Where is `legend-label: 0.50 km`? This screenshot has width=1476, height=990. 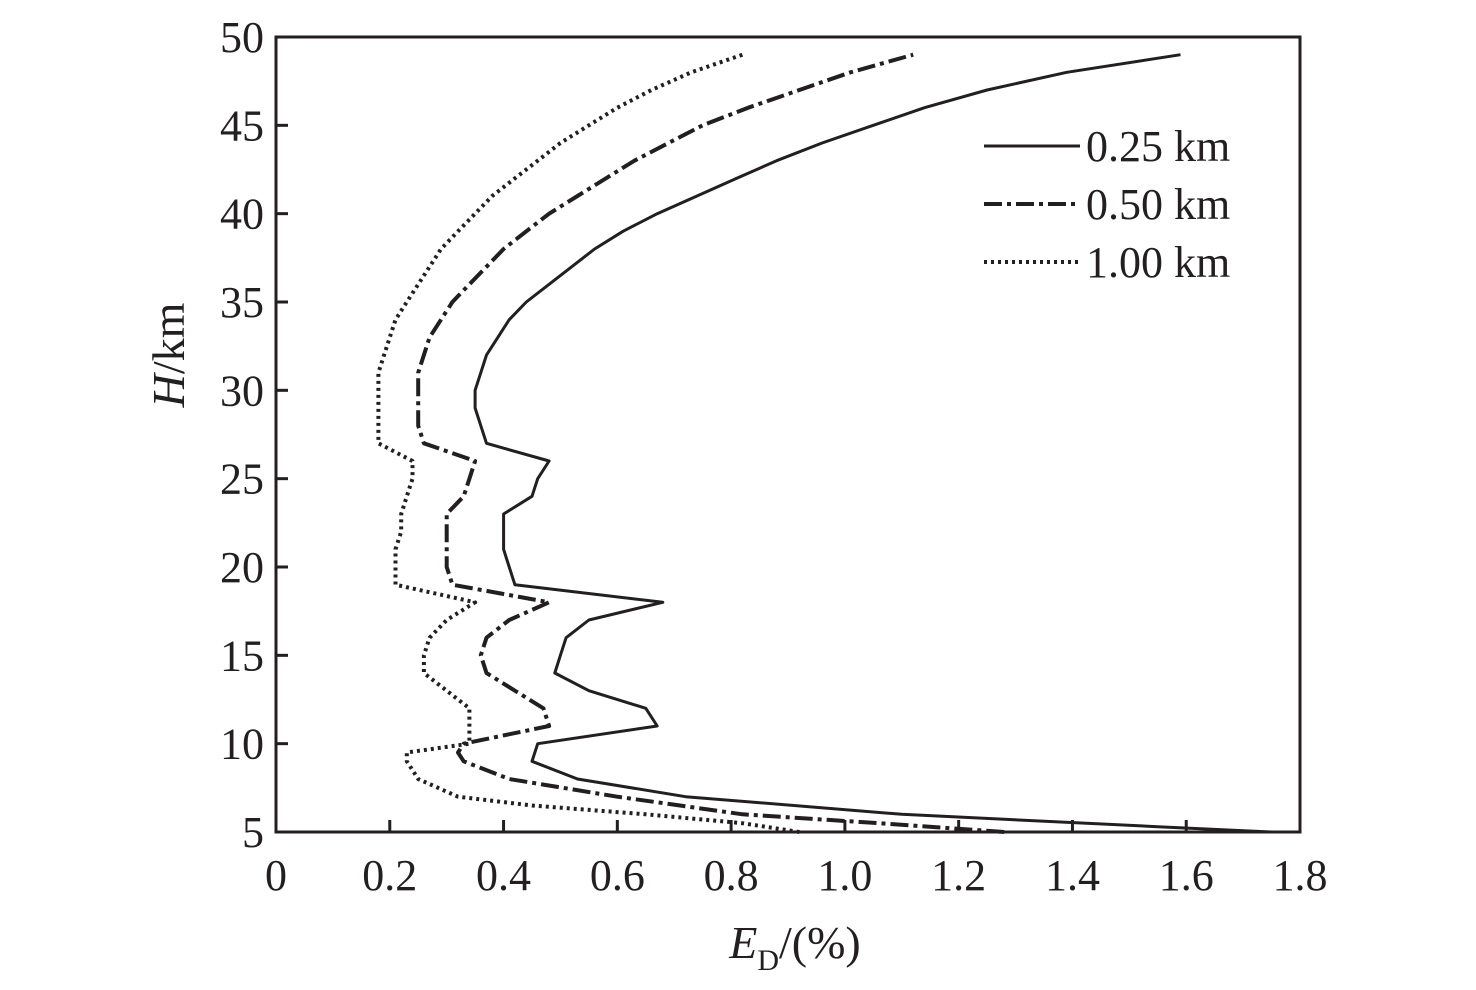 legend-label: 0.50 km is located at coordinates (1158, 204).